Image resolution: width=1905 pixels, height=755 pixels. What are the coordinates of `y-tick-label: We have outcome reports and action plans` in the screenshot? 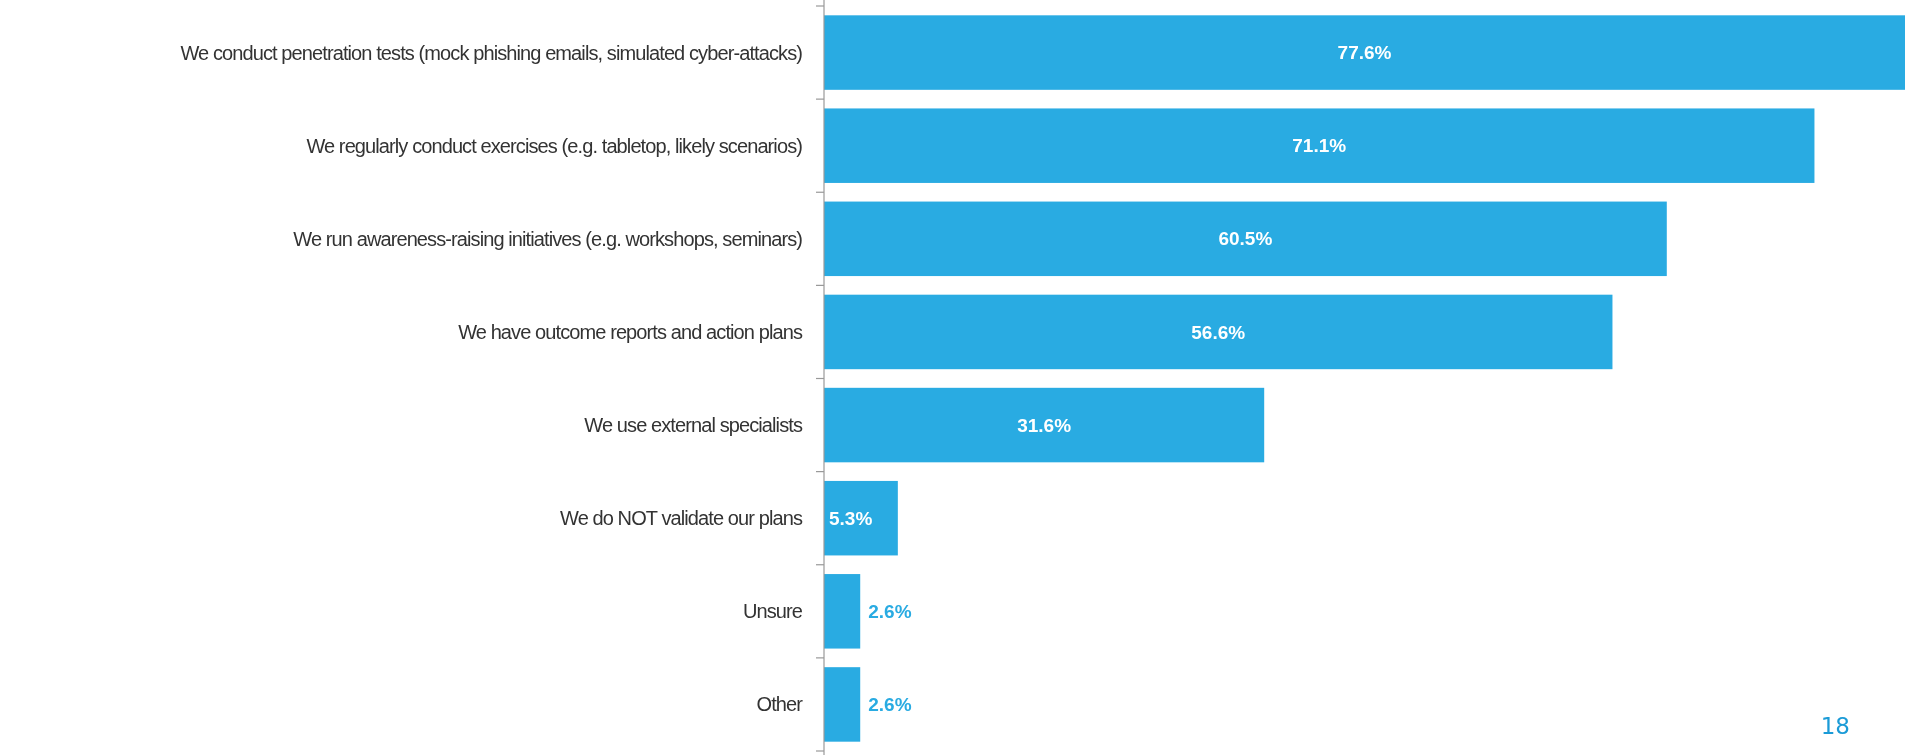 It's located at (630, 331).